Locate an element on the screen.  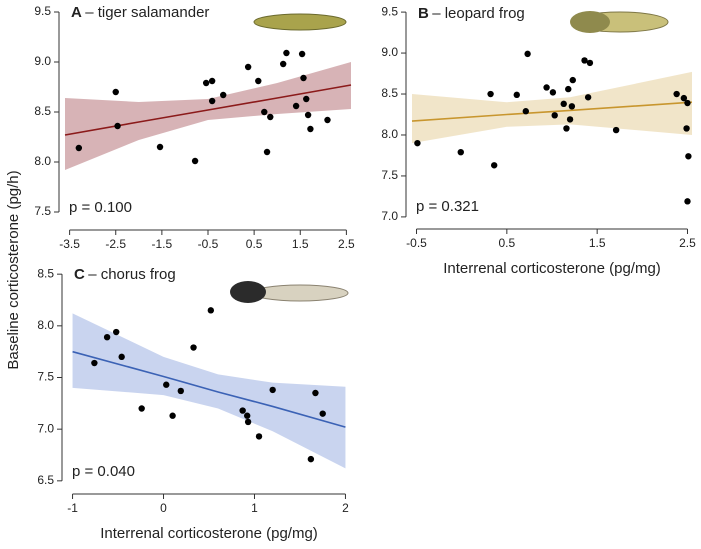
y-tick-label: 6.5 is located at coordinates (45, 480).